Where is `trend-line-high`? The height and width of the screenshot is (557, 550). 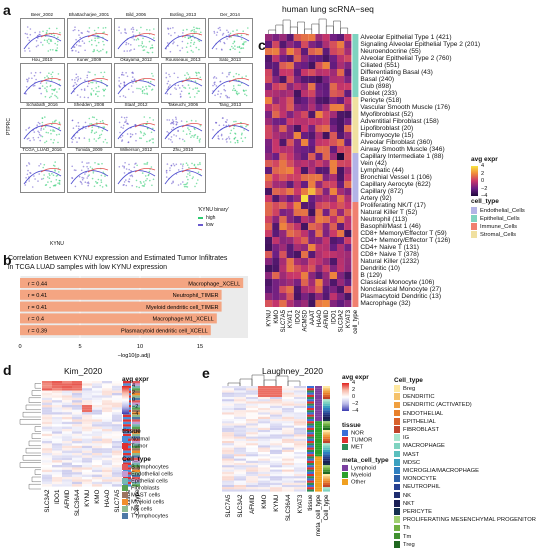
trend-line-high is located at coordinates (192, 35).